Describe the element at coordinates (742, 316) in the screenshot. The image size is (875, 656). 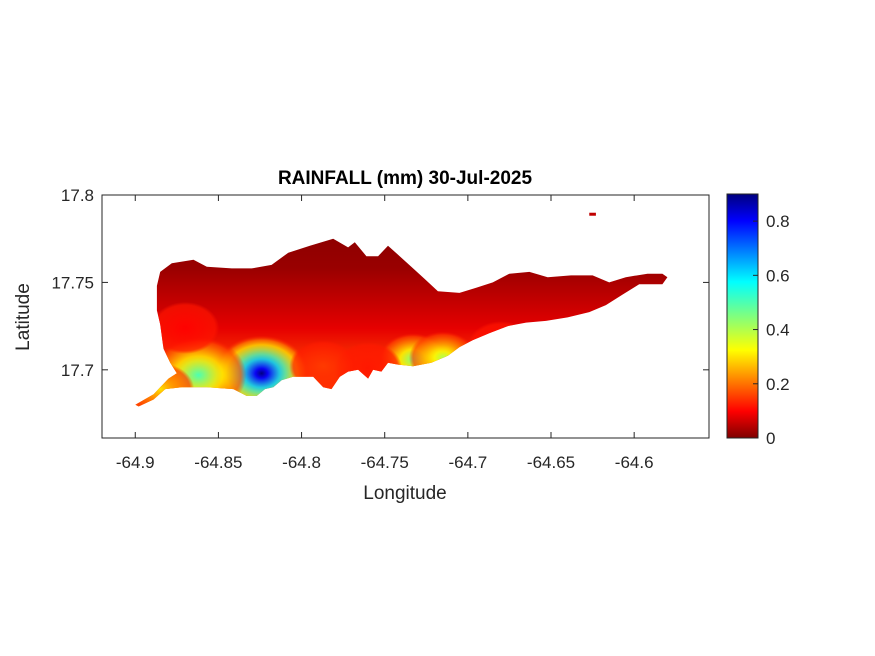
I see `colorbar` at that location.